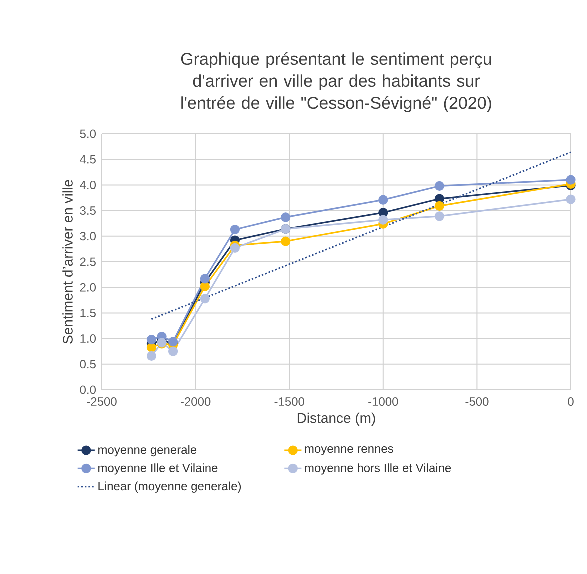  I want to click on x-tick-label: -2500, so click(102, 402).